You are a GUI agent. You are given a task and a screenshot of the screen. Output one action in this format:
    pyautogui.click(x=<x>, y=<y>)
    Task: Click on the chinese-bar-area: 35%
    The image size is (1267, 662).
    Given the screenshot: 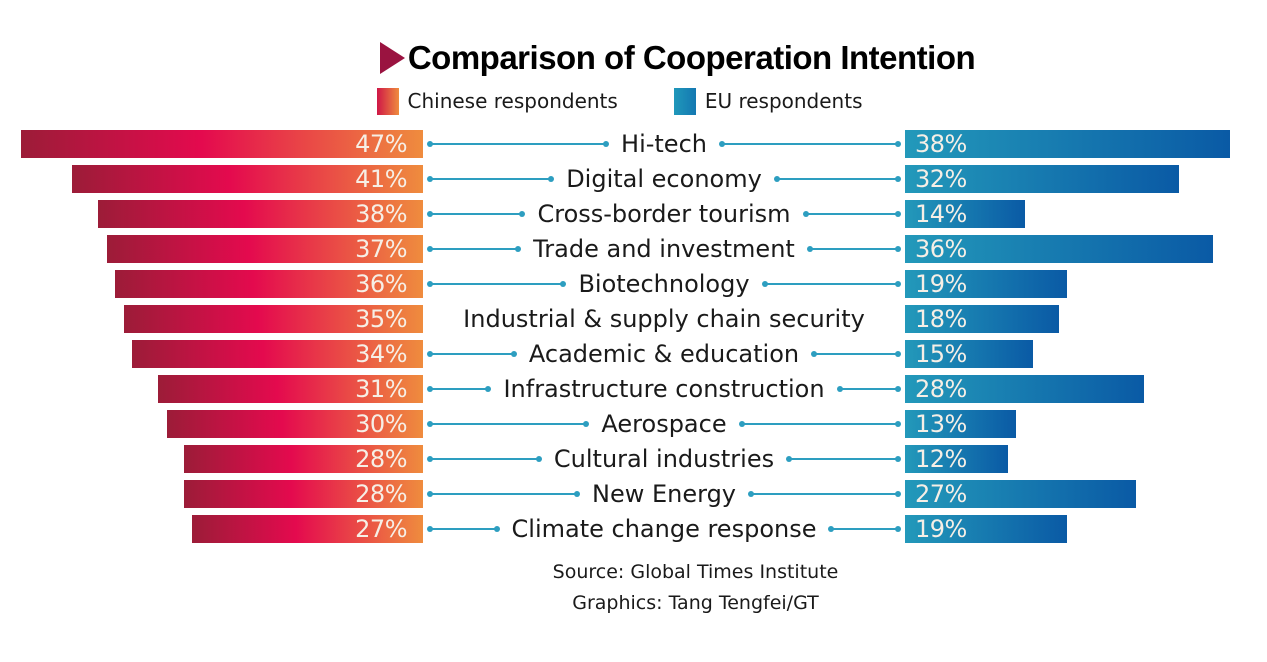 What is the action you would take?
    pyautogui.click(x=211, y=319)
    